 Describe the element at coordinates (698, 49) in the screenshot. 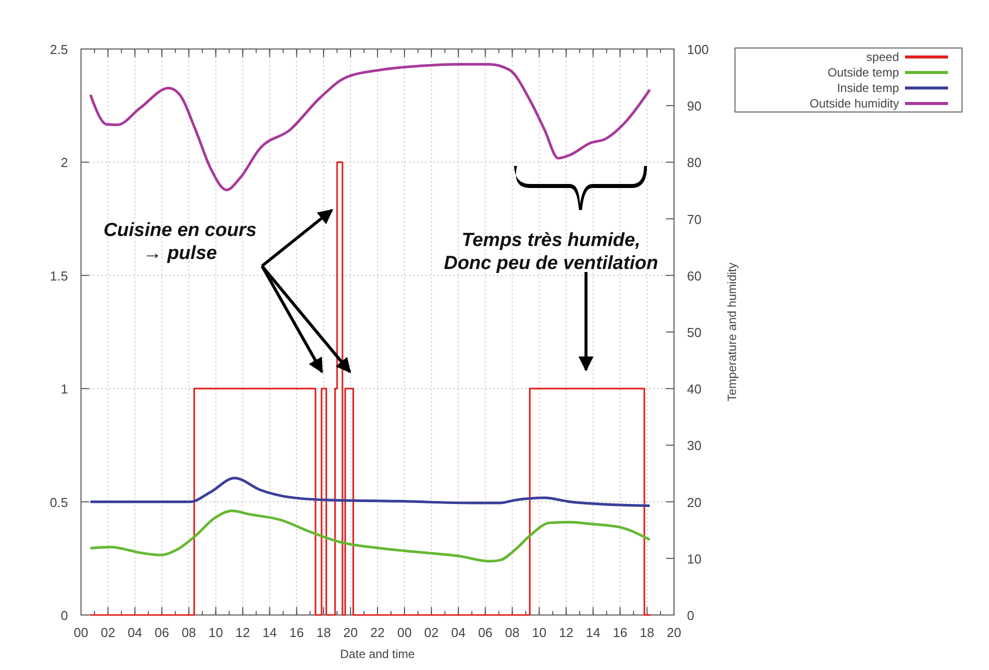

I see `y2-tick-label: 100` at that location.